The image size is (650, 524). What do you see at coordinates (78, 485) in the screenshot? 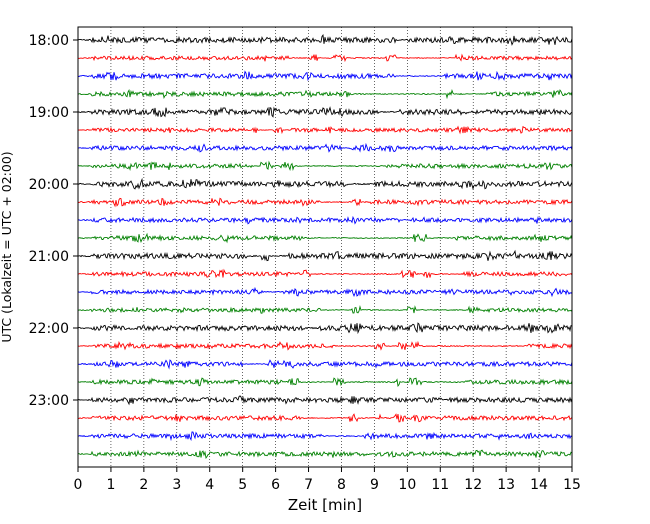
I see `x-tick-label-0: 0` at bounding box center [78, 485].